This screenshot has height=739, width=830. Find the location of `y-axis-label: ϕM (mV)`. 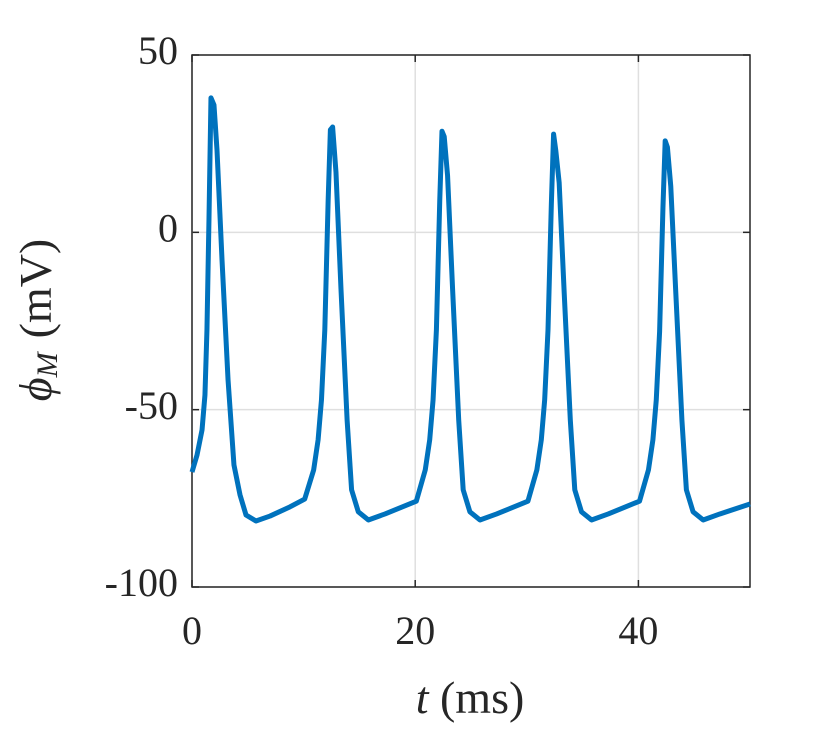

y-axis-label: ϕM (mV) is located at coordinates (37, 320).